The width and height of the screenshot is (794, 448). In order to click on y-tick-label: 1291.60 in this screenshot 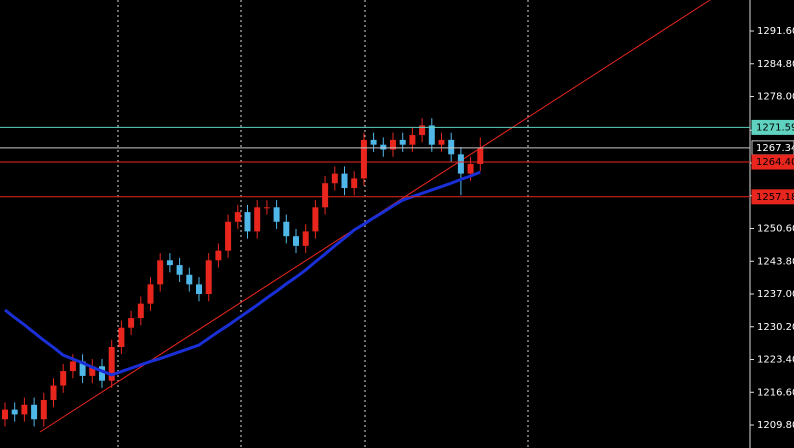, I will do `click(775, 31)`.